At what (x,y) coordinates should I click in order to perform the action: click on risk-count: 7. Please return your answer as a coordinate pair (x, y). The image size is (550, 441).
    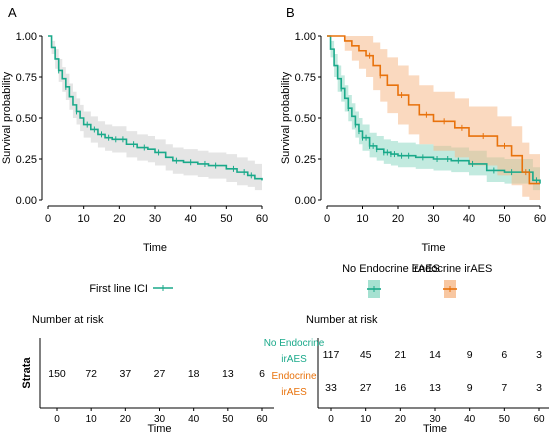
    Looking at the image, I should click on (504, 388).